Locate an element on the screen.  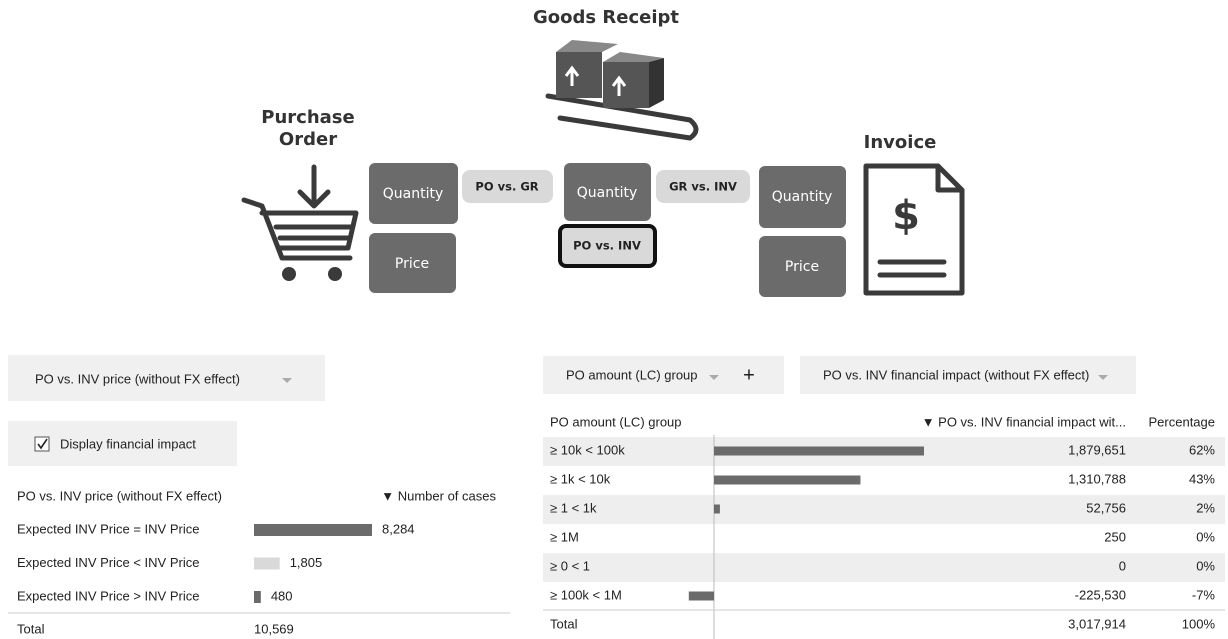
pill-label: PO vs. GR is located at coordinates (506, 187).